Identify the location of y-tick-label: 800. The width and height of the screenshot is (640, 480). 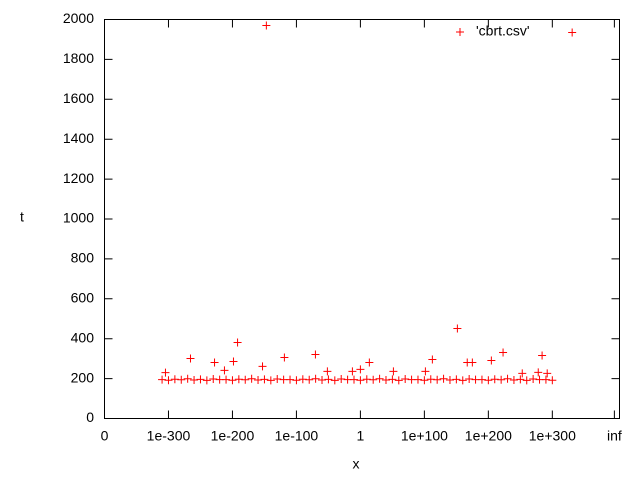
(83, 258).